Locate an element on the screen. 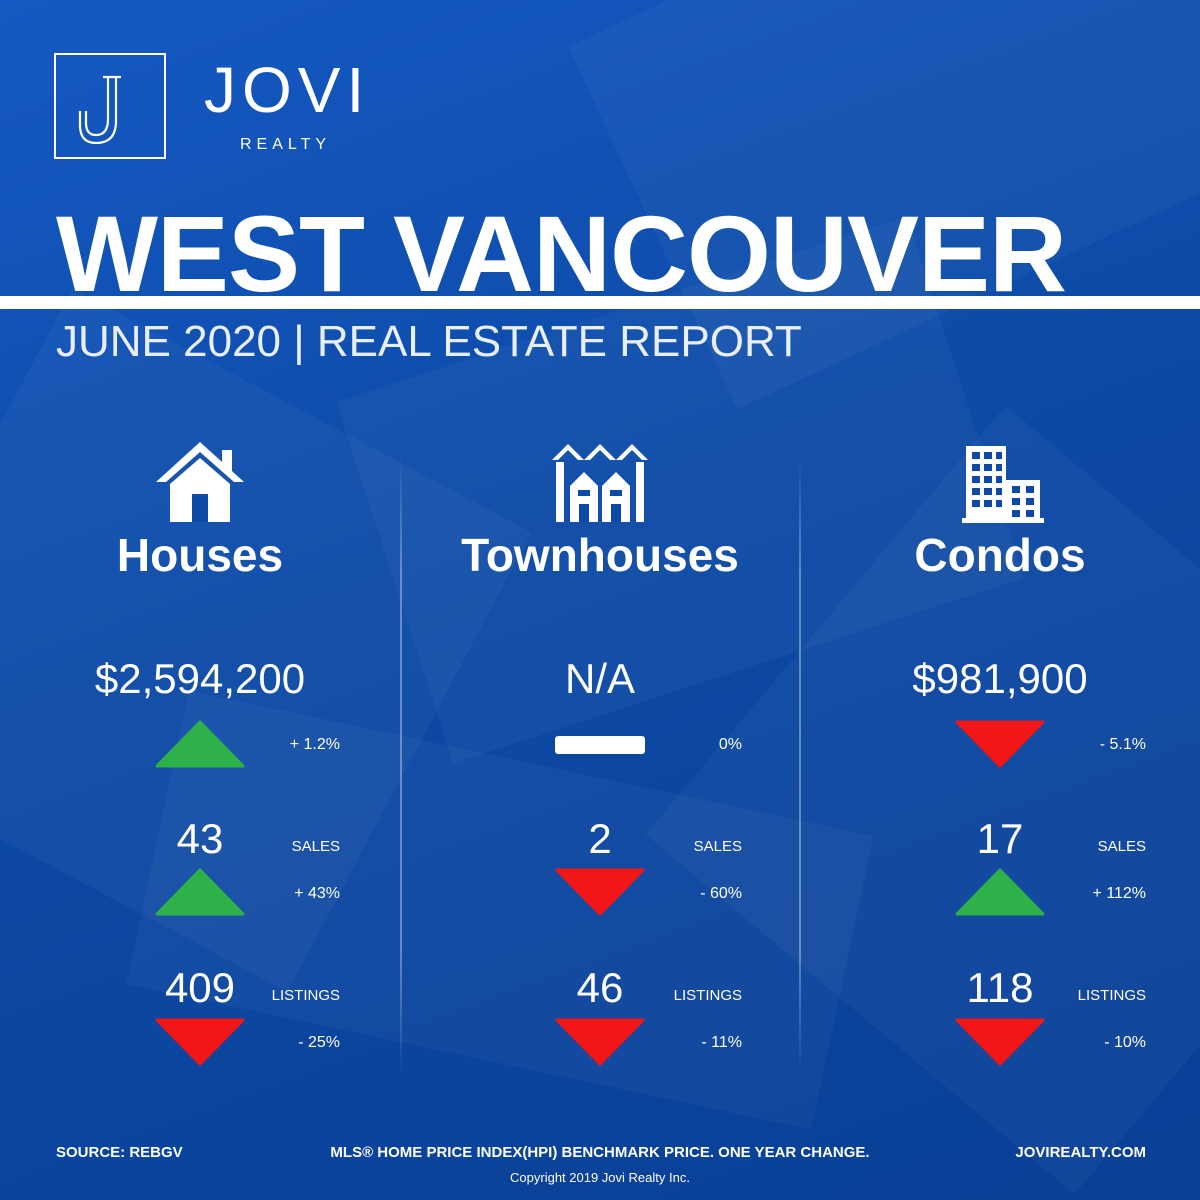  benchmark-price: $2,594,200 is located at coordinates (200, 678).